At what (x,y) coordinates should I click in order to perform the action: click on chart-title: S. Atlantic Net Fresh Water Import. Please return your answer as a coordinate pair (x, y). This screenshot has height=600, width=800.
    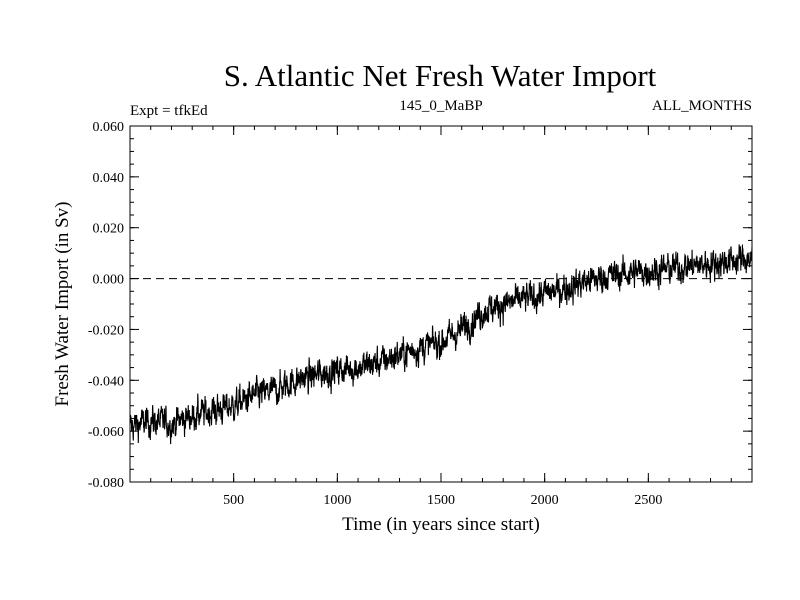
    Looking at the image, I should click on (440, 75).